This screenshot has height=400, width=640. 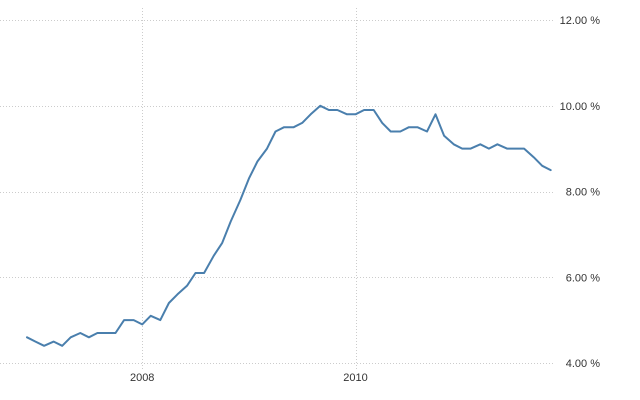 I want to click on y-tick-label: 12.00 %, so click(x=580, y=21).